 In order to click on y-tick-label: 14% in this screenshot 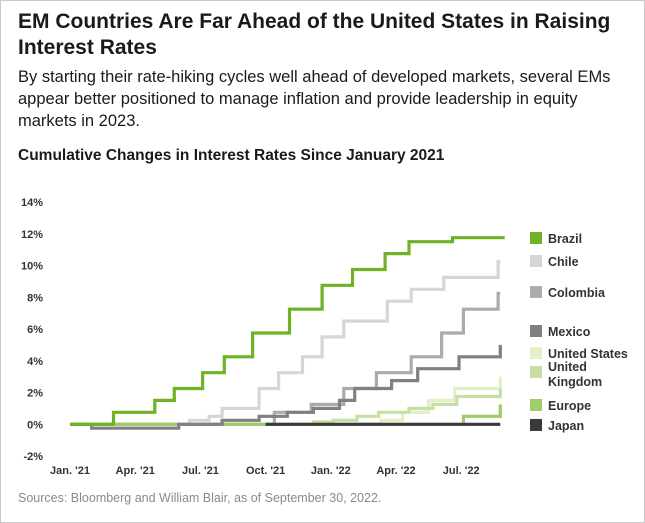, I will do `click(32, 203)`.